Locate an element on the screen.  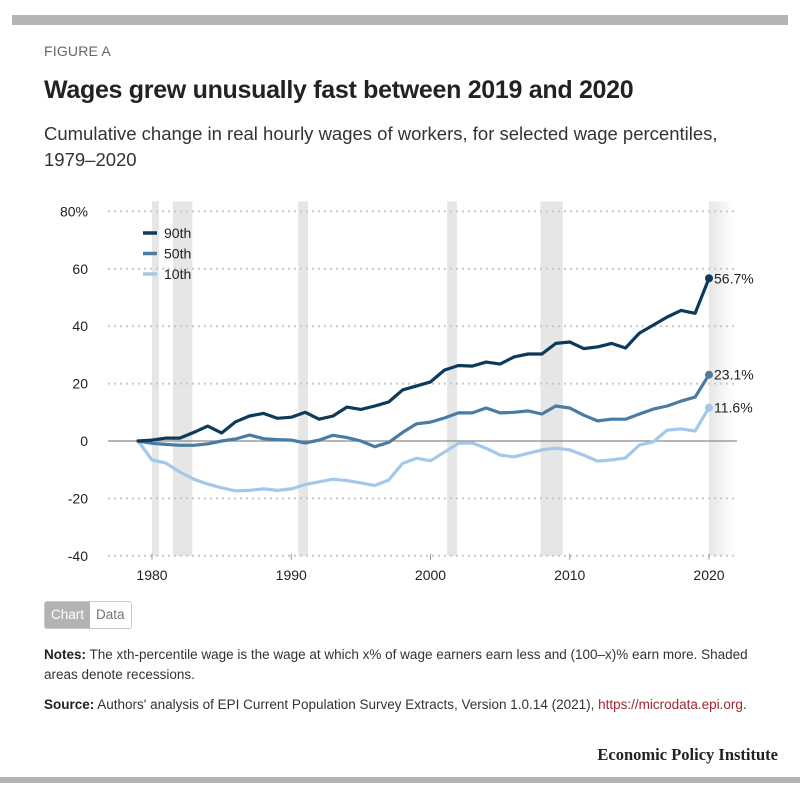
x-tick-label: 1990 is located at coordinates (291, 575).